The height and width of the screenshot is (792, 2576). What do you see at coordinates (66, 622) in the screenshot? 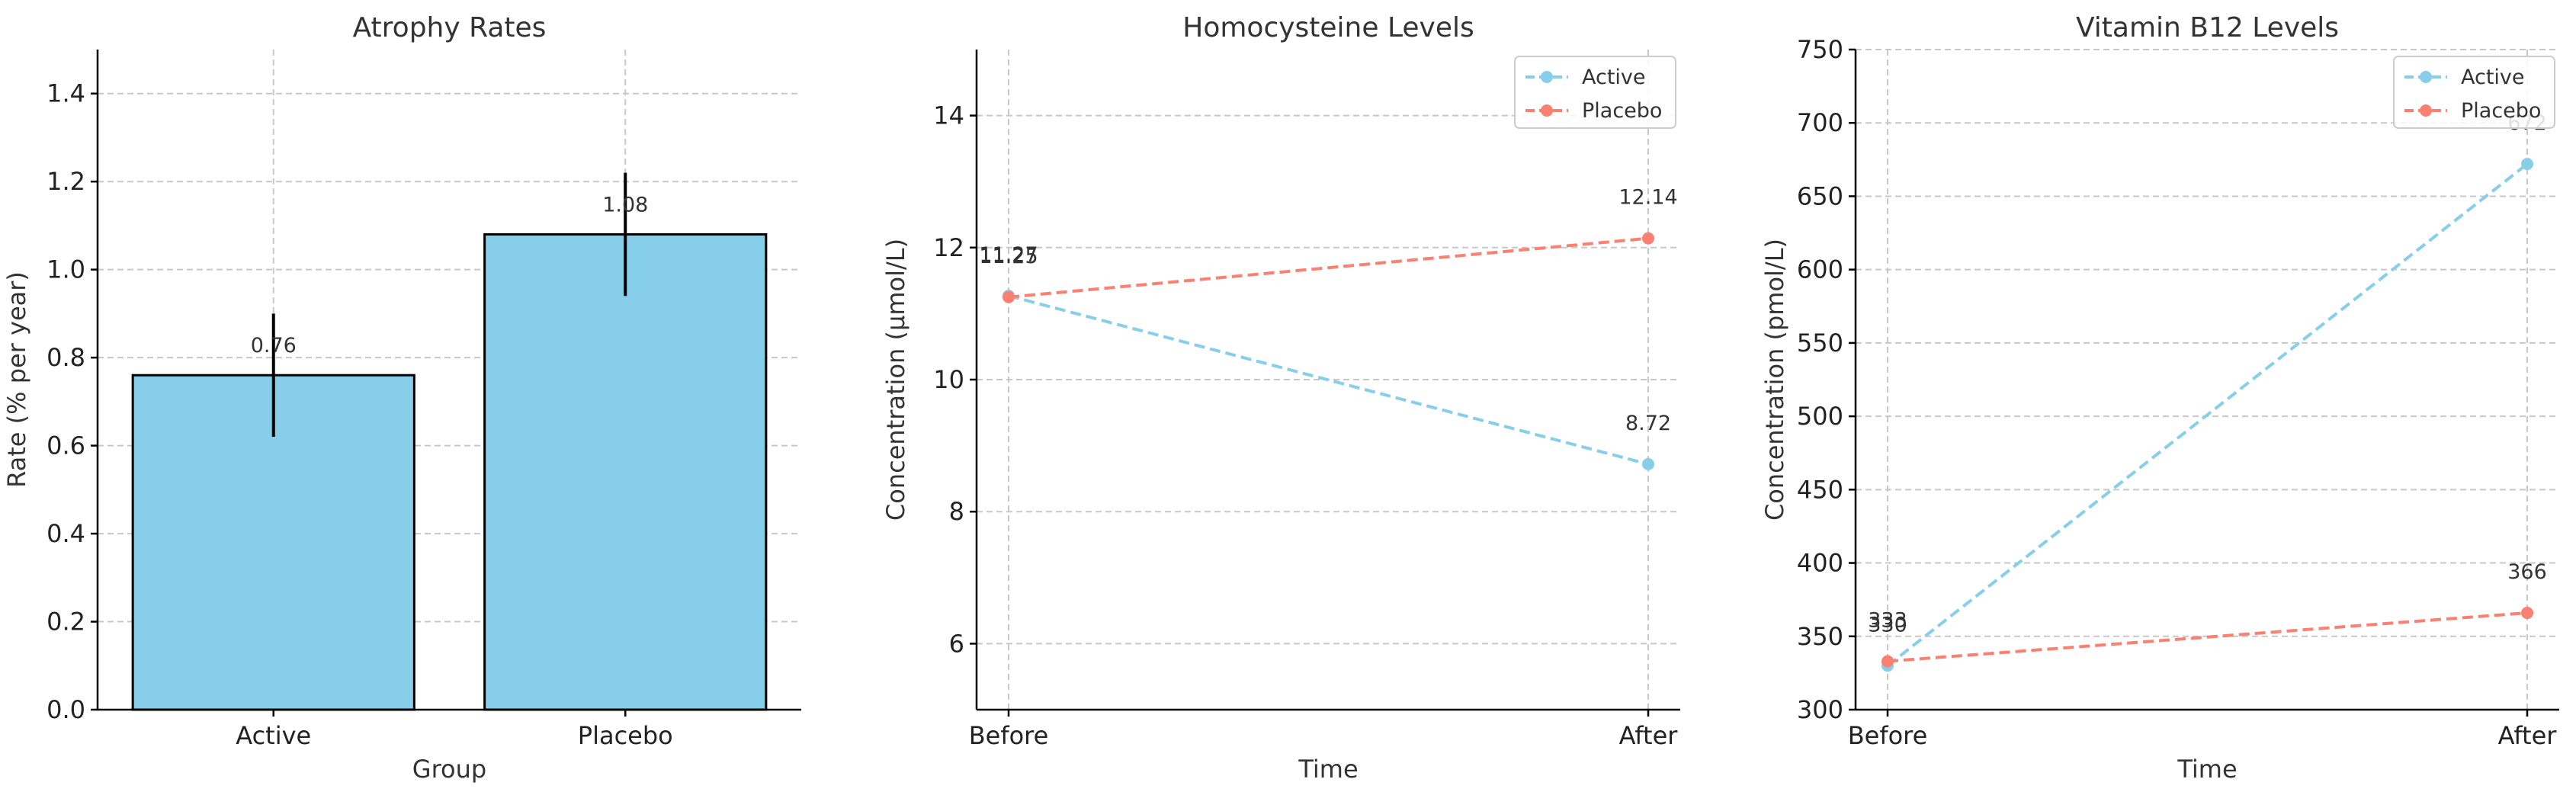
I see `y-tick-label: 0.2` at bounding box center [66, 622].